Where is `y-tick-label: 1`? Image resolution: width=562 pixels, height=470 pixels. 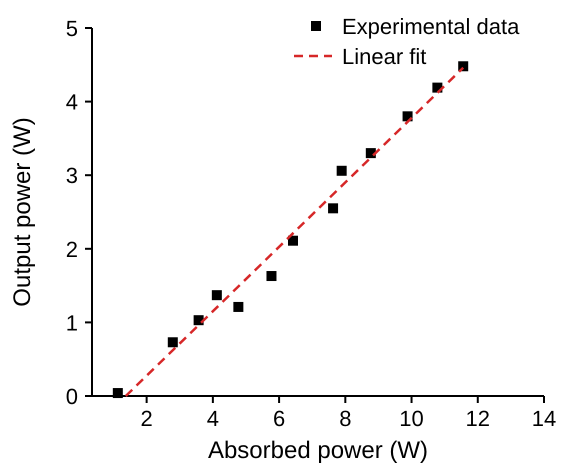 y-tick-label: 1 is located at coordinates (72, 323).